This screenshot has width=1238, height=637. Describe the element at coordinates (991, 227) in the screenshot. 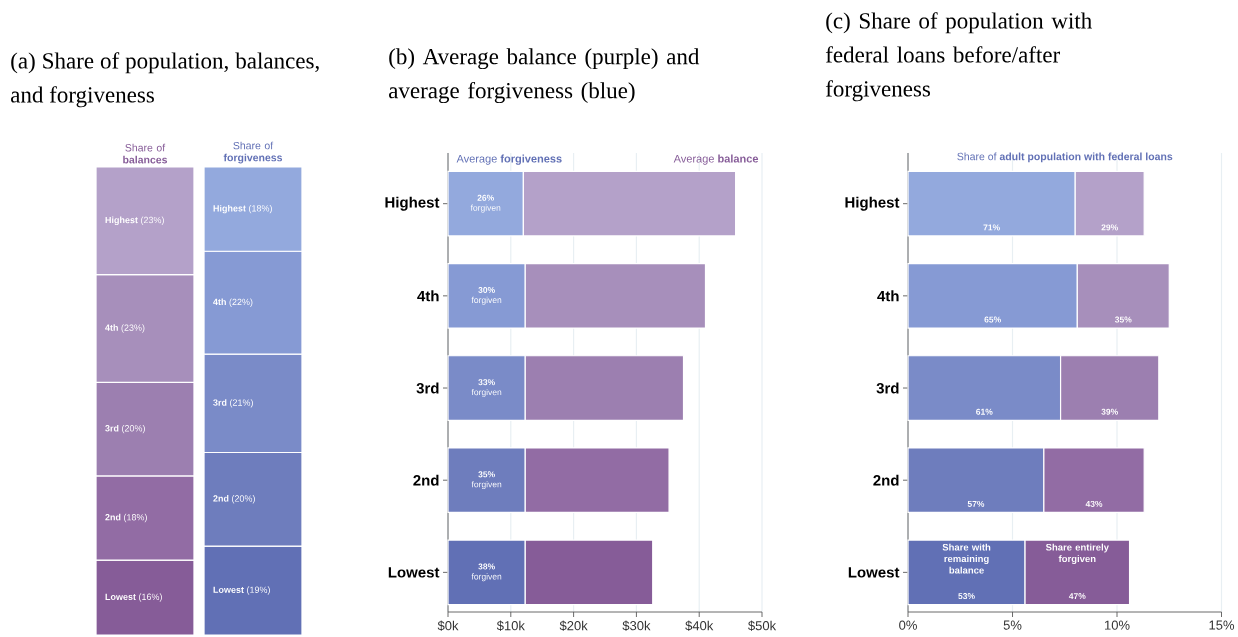

I see `annotation: 71%` at that location.